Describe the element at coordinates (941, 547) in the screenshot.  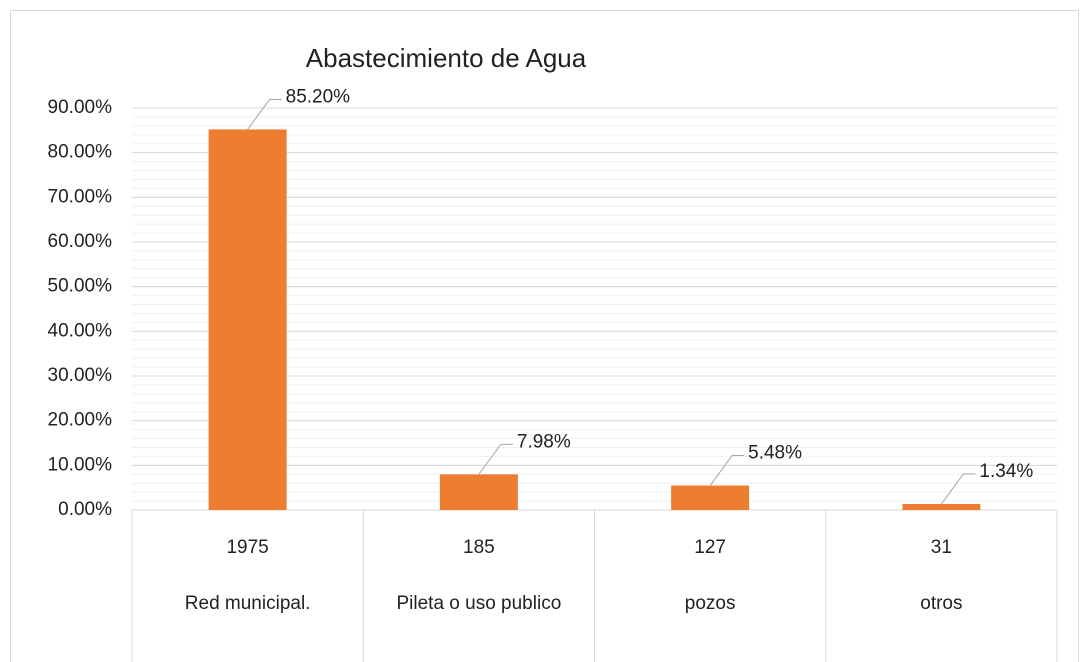
I see `count-label: 31` at that location.